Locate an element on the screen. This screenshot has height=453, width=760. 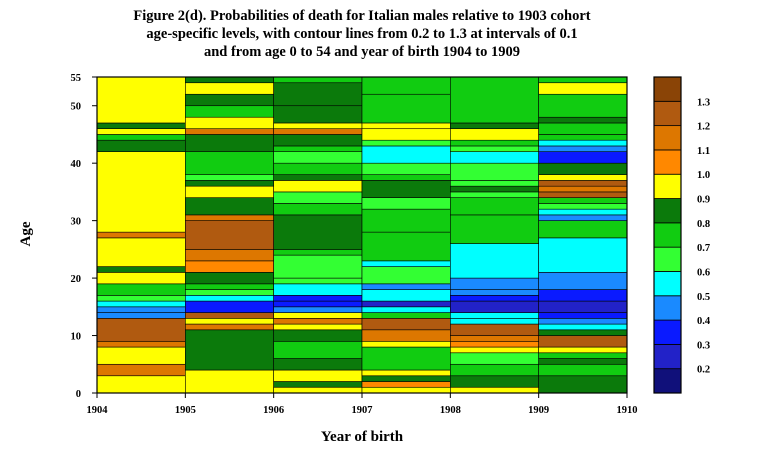
y-tick-label-10: 10 is located at coordinates (76, 337).